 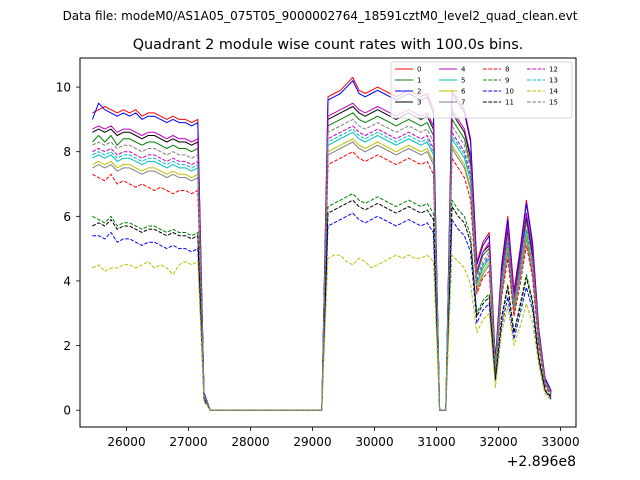 I want to click on legend-label-10: 10, so click(x=509, y=92).